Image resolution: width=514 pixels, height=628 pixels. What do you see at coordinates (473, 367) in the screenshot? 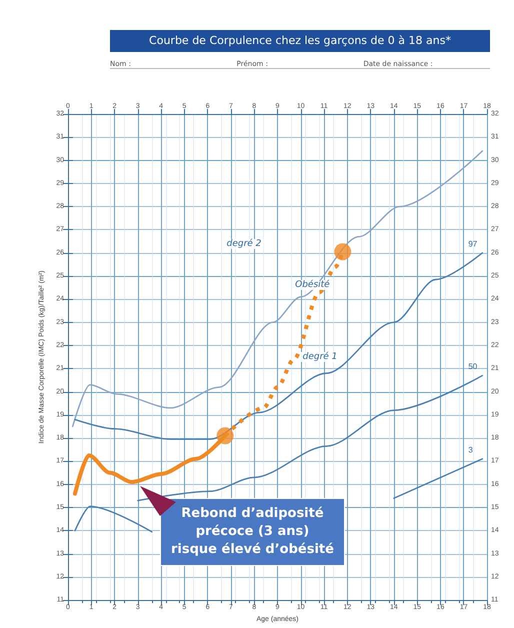
I see `series-label: 50` at bounding box center [473, 367].